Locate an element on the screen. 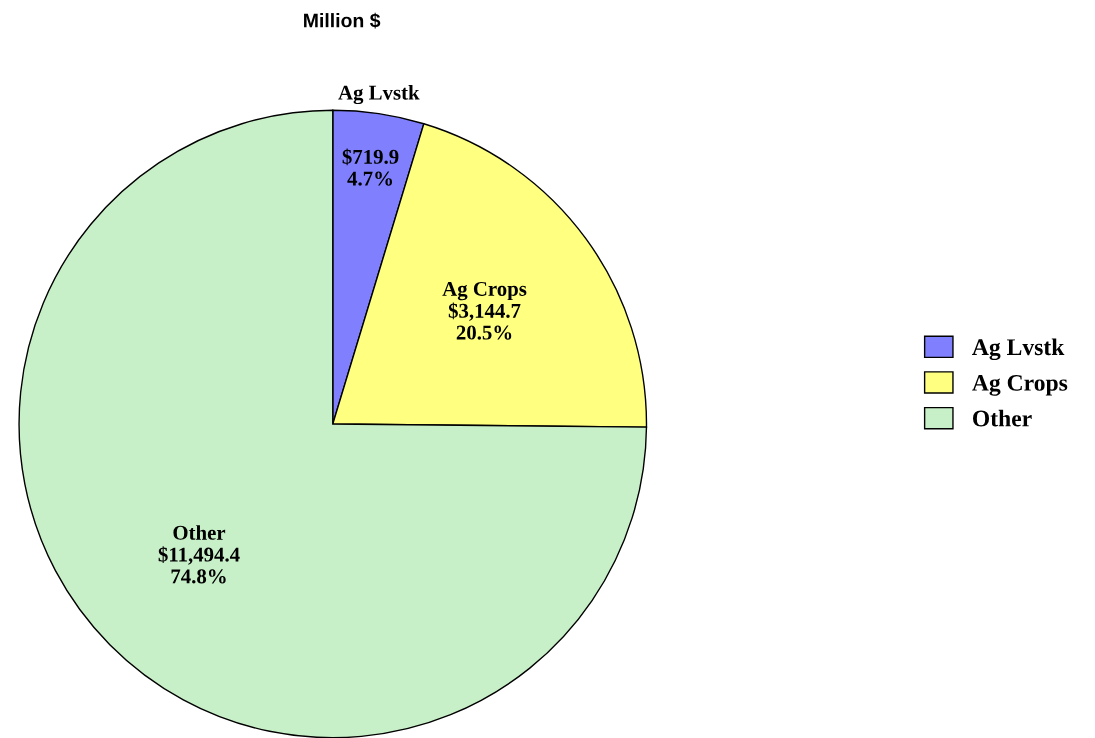 This screenshot has height=738, width=1095. chart-title: Million $ is located at coordinates (342, 20).